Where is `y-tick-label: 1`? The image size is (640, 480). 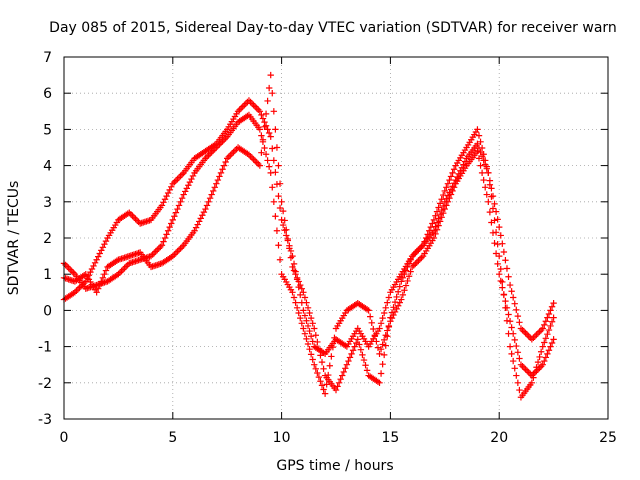
y-tick-label: 1 is located at coordinates (47, 275).